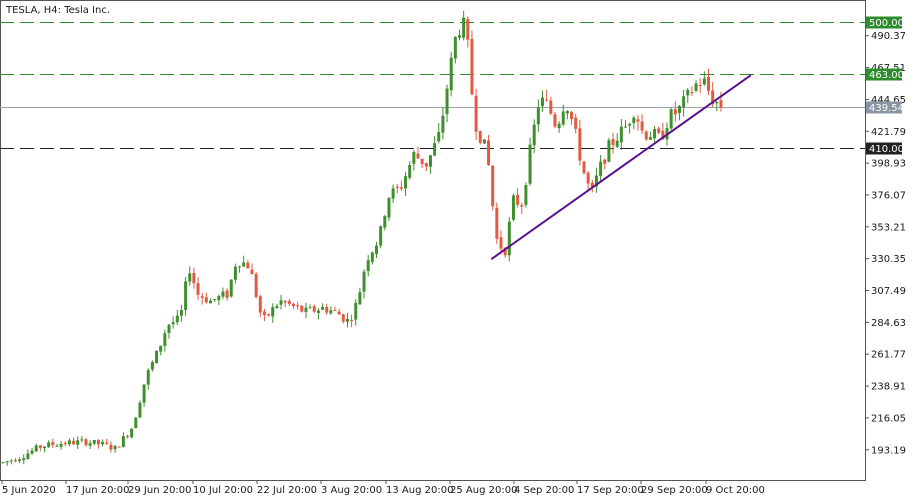 This screenshot has width=915, height=504. I want to click on y-tick-label: 284.63, so click(888, 323).